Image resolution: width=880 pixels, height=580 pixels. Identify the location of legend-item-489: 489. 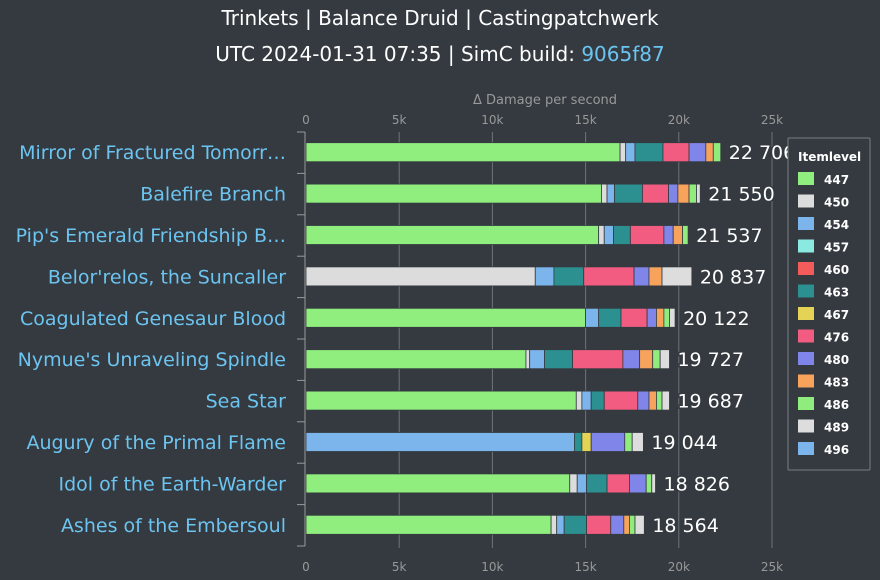
(836, 428).